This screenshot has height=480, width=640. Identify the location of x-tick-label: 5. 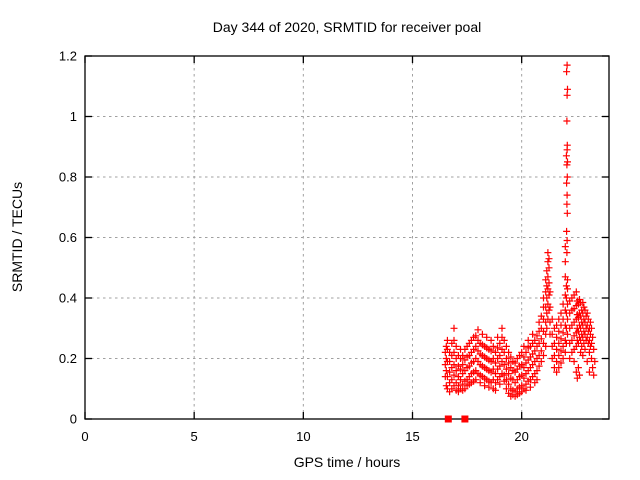
(194, 436).